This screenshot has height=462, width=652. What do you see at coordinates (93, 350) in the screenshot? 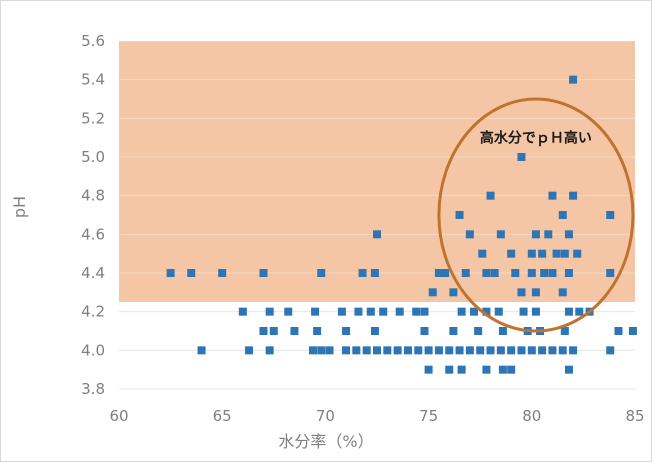
I see `y-tick-label: 4.0` at bounding box center [93, 350].